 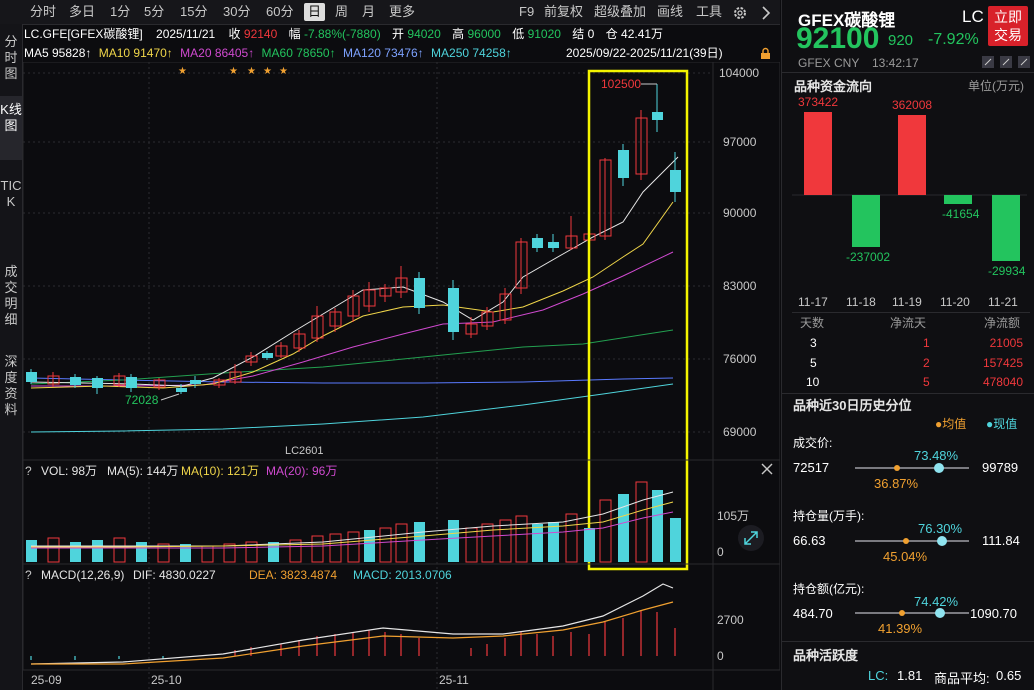 I want to click on metric-avg-pct-price: 36.87%, so click(x=896, y=483).